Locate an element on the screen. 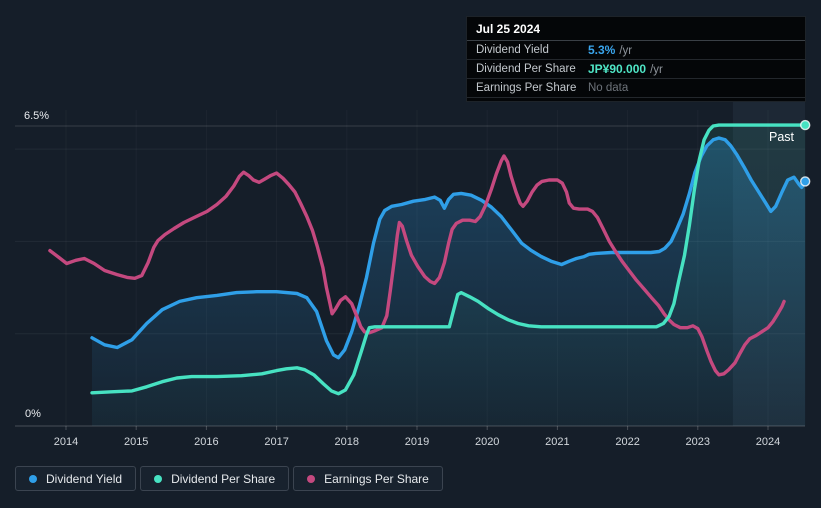 Image resolution: width=821 pixels, height=508 pixels. legend-label: Dividend Per Share is located at coordinates (223, 478).